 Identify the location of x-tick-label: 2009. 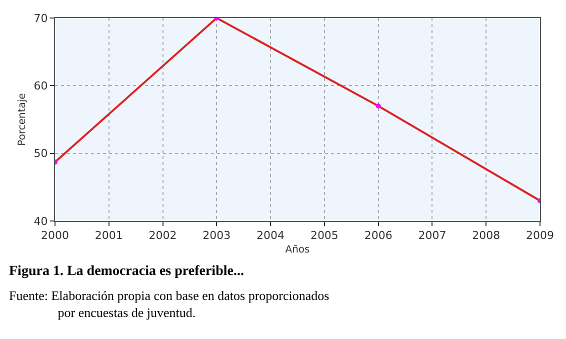
(540, 235).